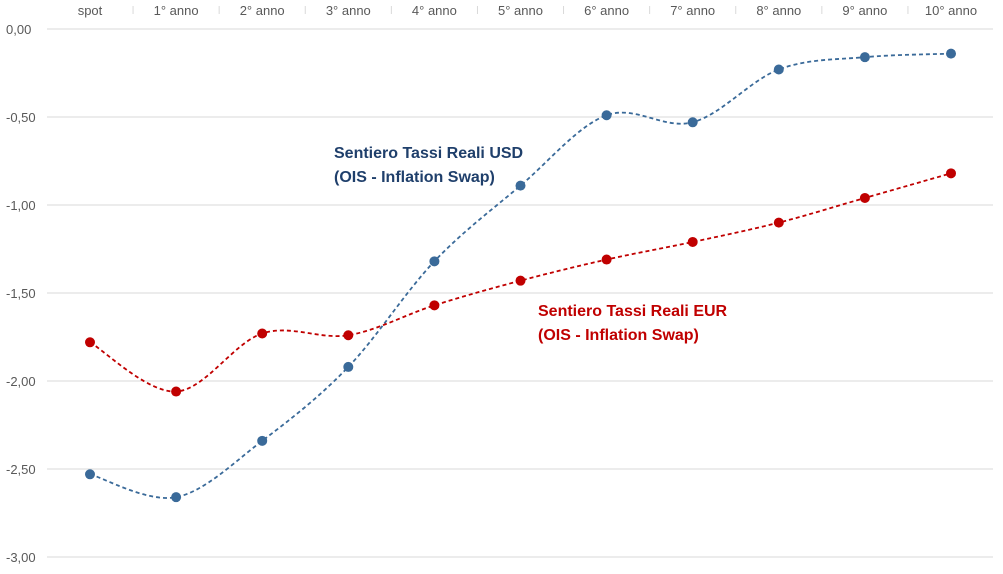 This screenshot has width=1003, height=574. What do you see at coordinates (21, 117) in the screenshot?
I see `y-tick-label: -0,50` at bounding box center [21, 117].